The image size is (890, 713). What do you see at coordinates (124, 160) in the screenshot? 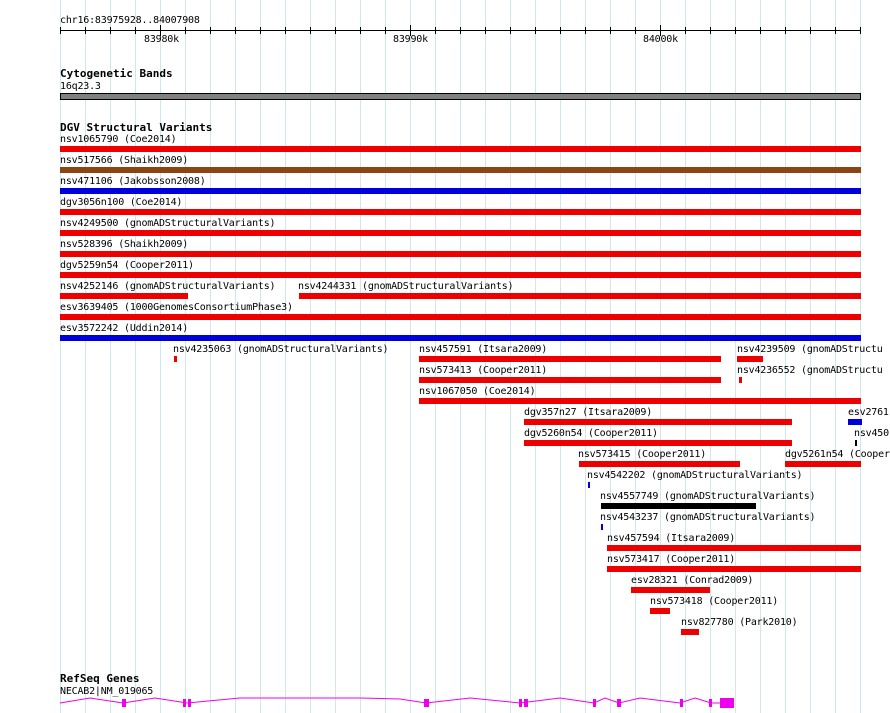
I see `dgv-feature-label: nsv517566 (Shaikh2009)` at bounding box center [124, 160].